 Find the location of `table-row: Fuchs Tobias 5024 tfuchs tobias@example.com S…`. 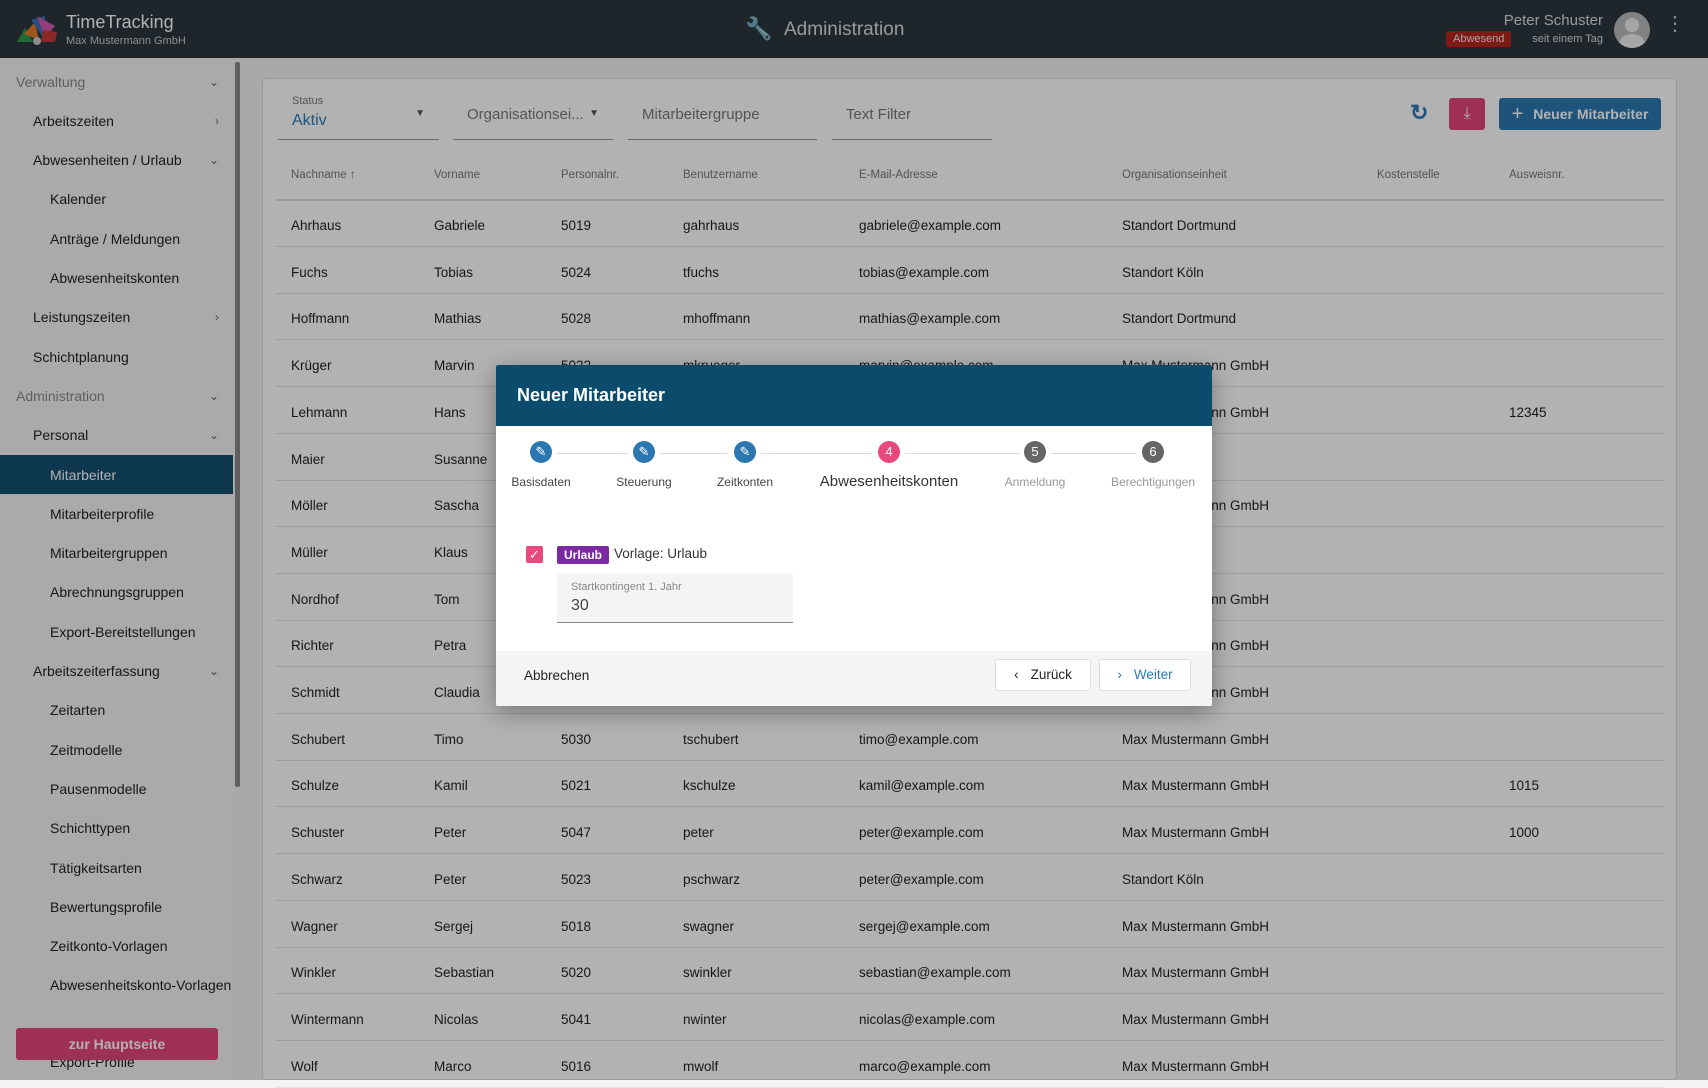

table-row: Fuchs Tobias 5024 tfuchs tobias@example.com S… is located at coordinates (970, 270).